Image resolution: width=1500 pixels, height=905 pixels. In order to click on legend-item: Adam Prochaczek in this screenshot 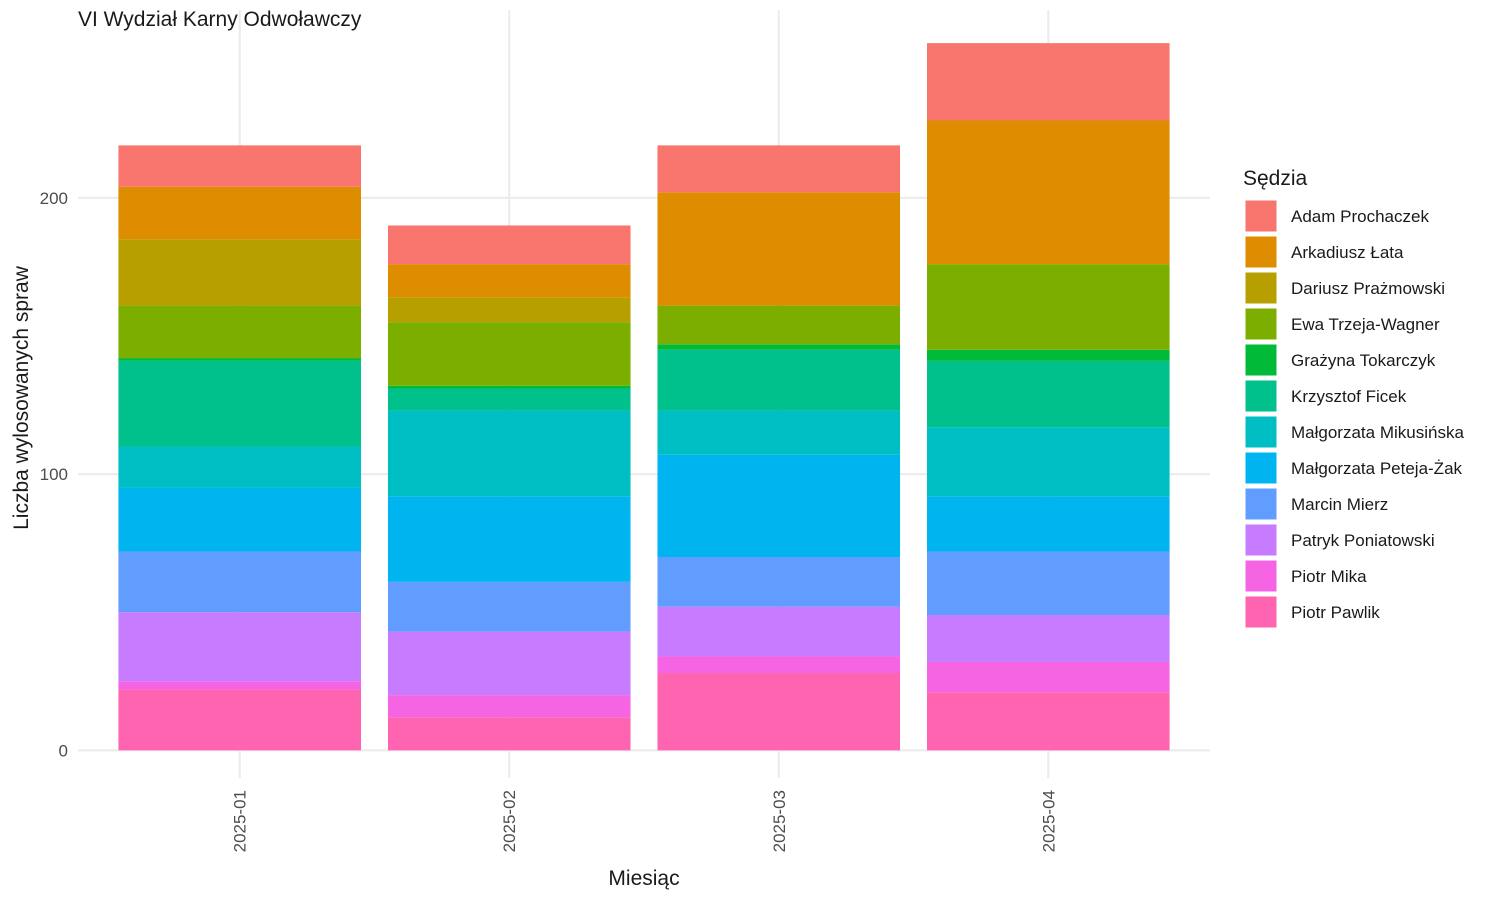, I will do `click(1336, 216)`.